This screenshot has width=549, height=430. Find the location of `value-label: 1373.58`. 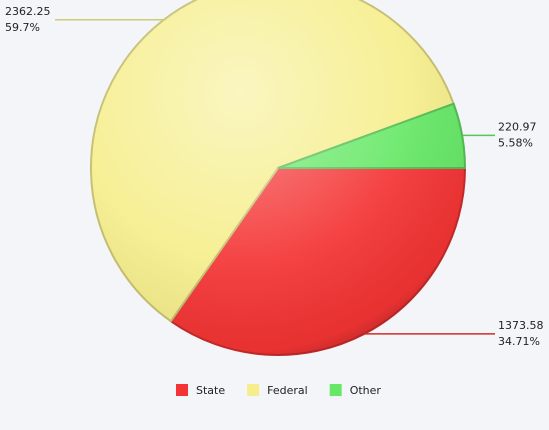

value-label: 1373.58 is located at coordinates (521, 325).